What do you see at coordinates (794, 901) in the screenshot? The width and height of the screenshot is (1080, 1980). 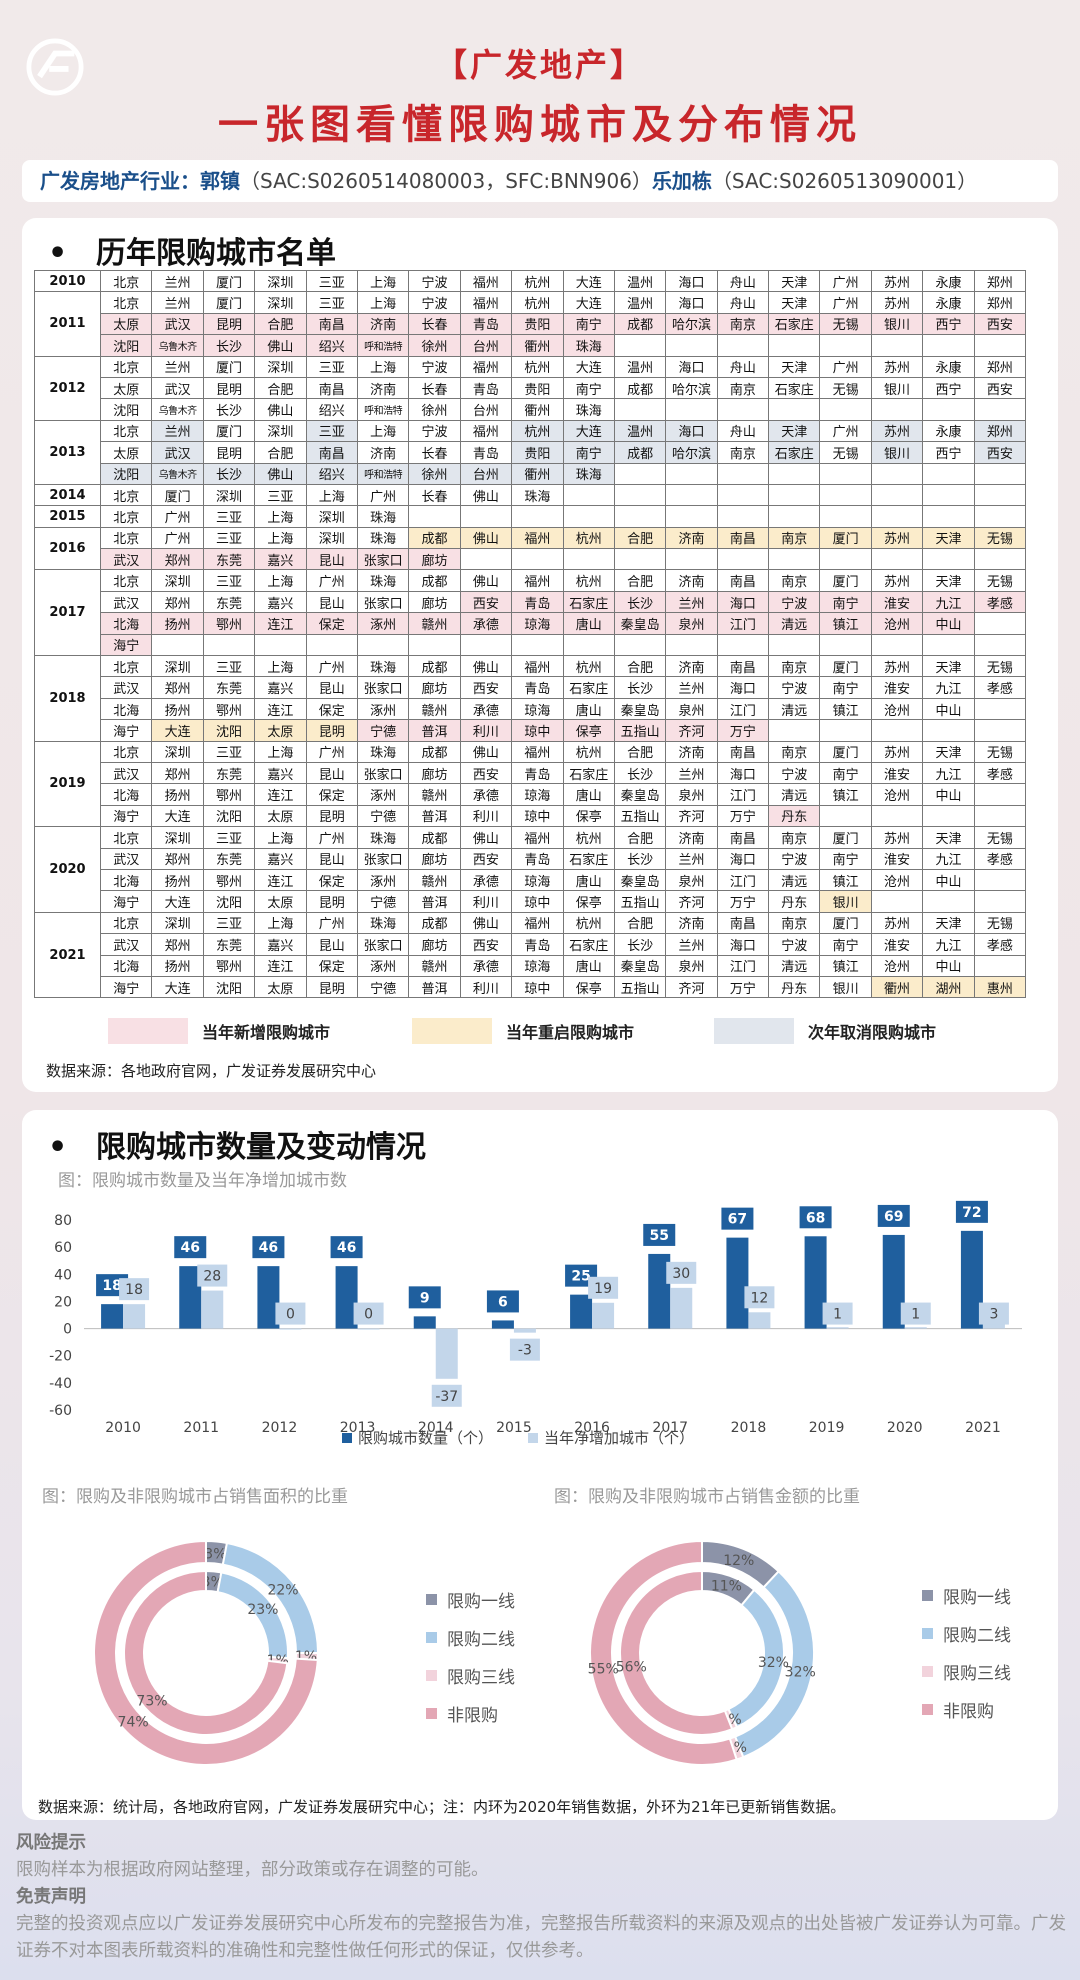 I see `city-cell: 丹东` at bounding box center [794, 901].